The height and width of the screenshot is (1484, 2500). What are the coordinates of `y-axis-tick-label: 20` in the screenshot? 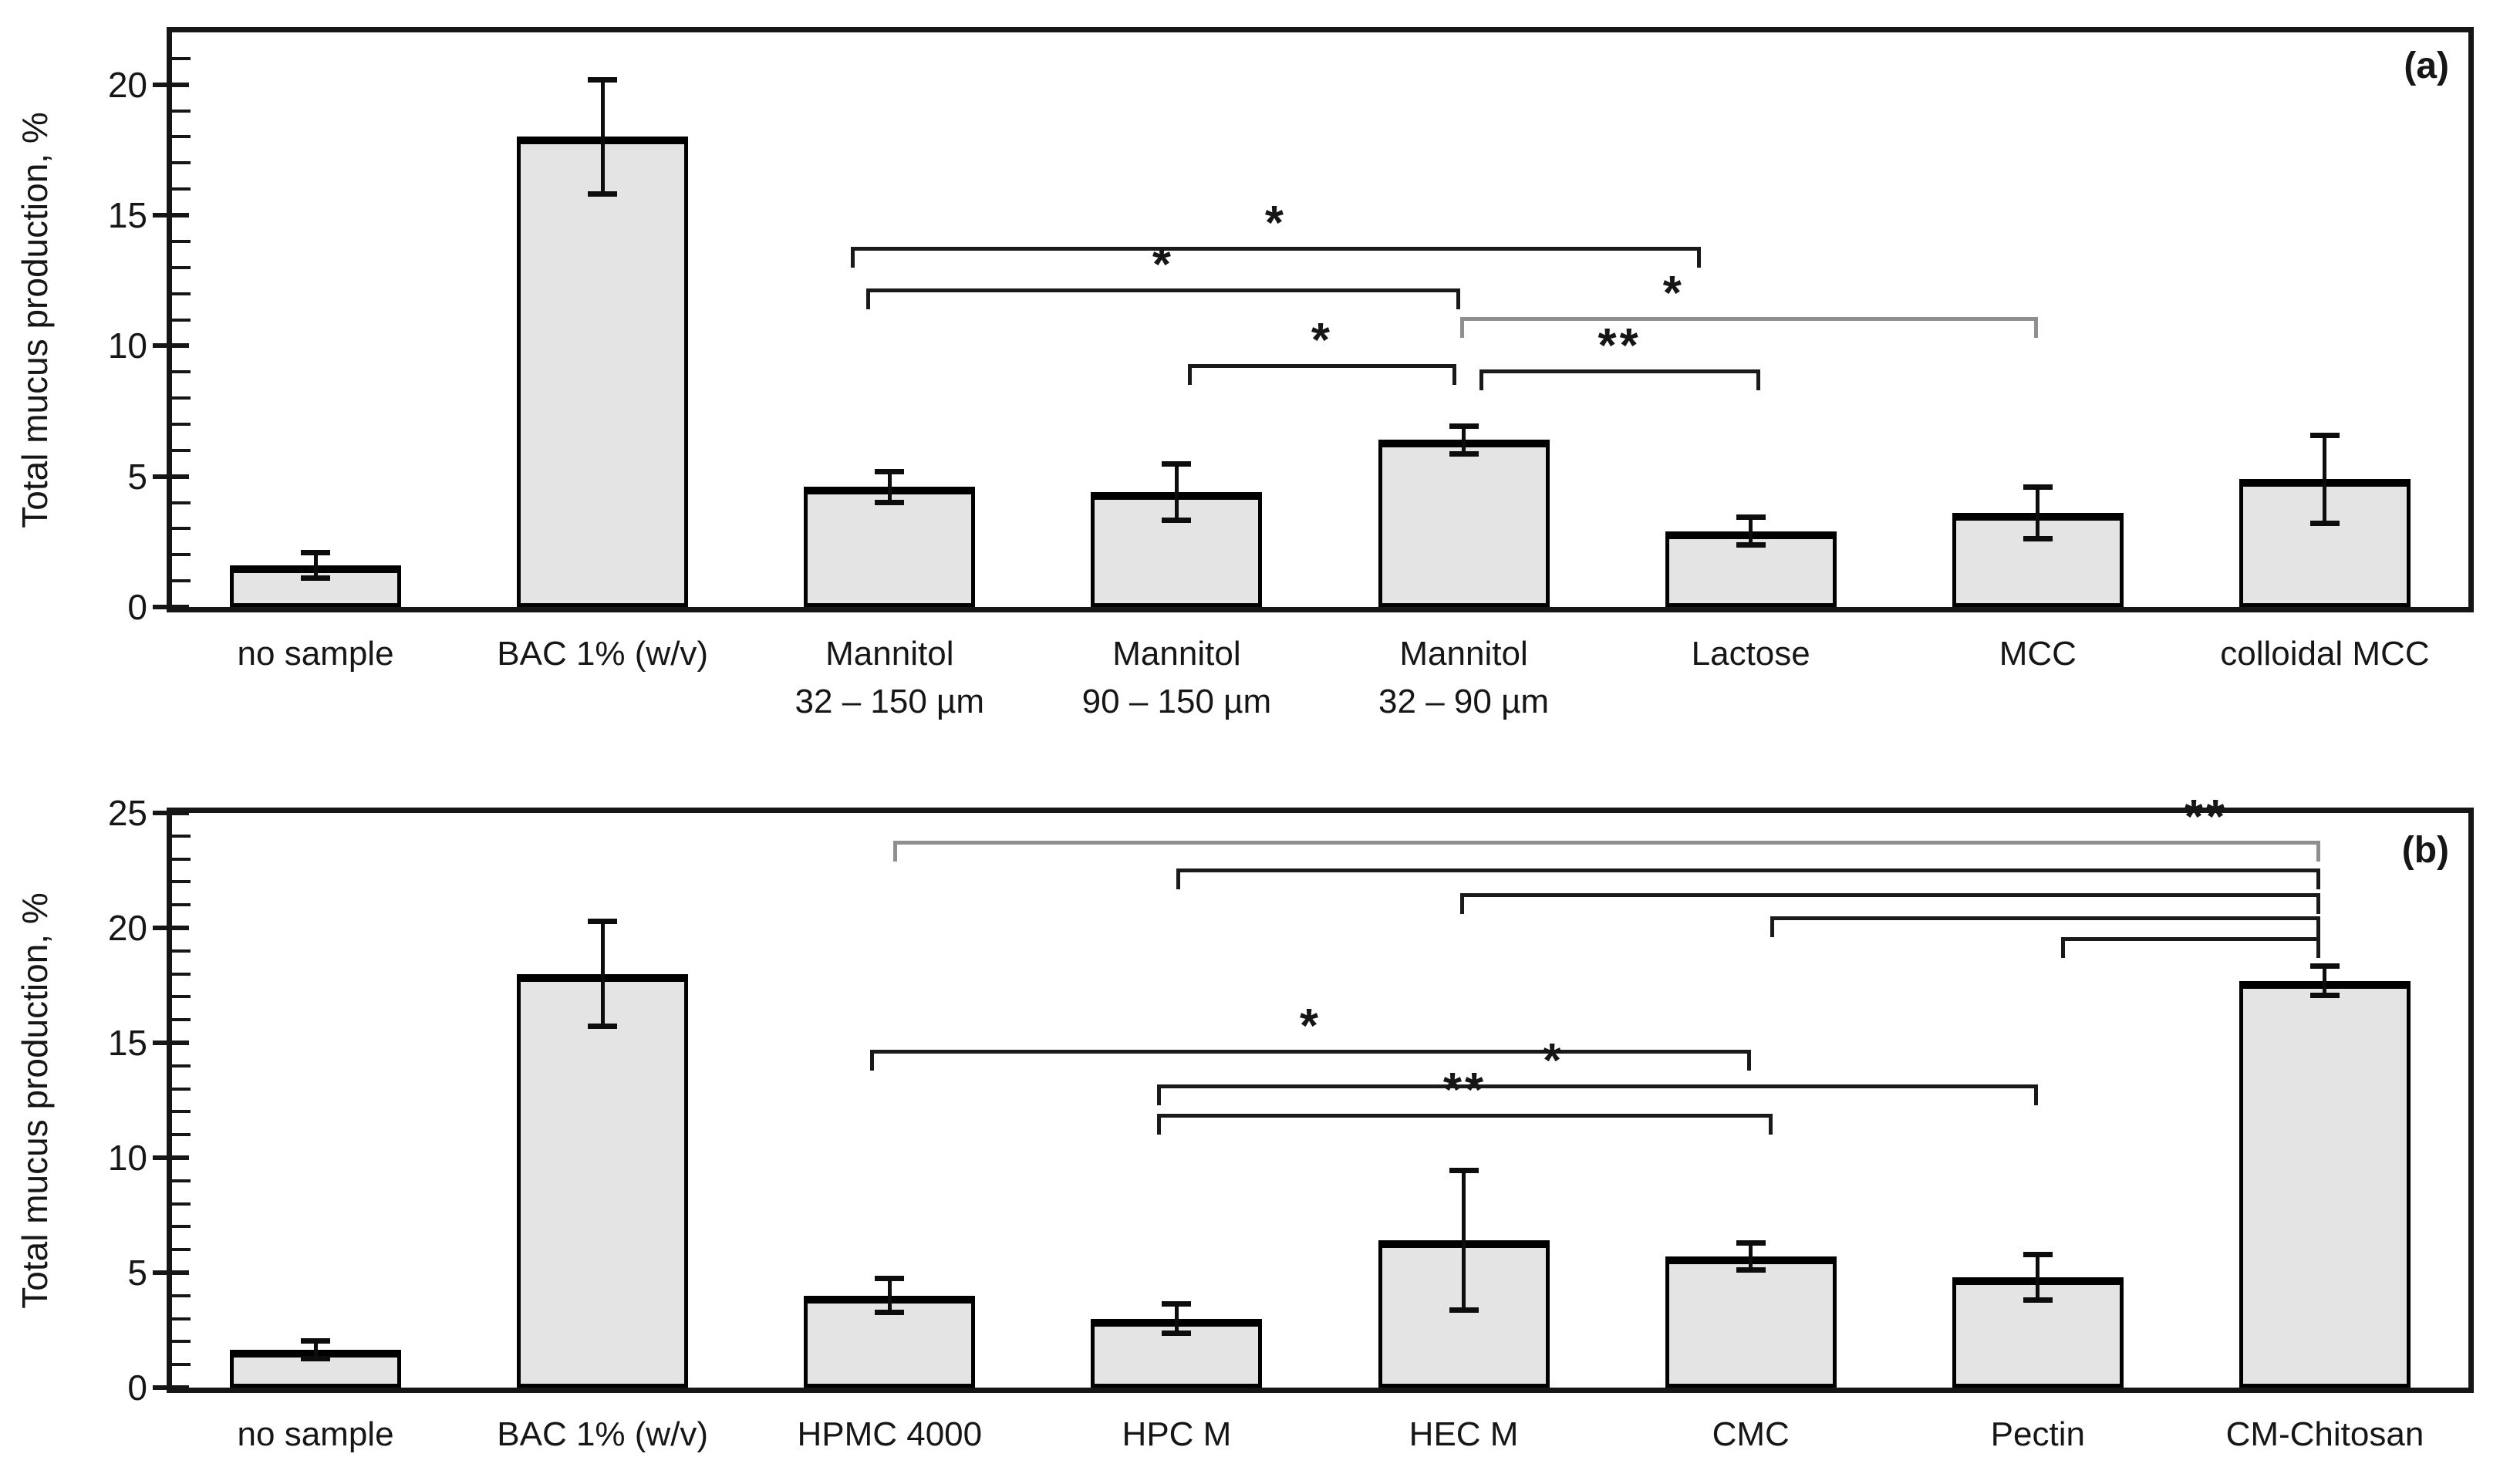 It's located at (127, 928).